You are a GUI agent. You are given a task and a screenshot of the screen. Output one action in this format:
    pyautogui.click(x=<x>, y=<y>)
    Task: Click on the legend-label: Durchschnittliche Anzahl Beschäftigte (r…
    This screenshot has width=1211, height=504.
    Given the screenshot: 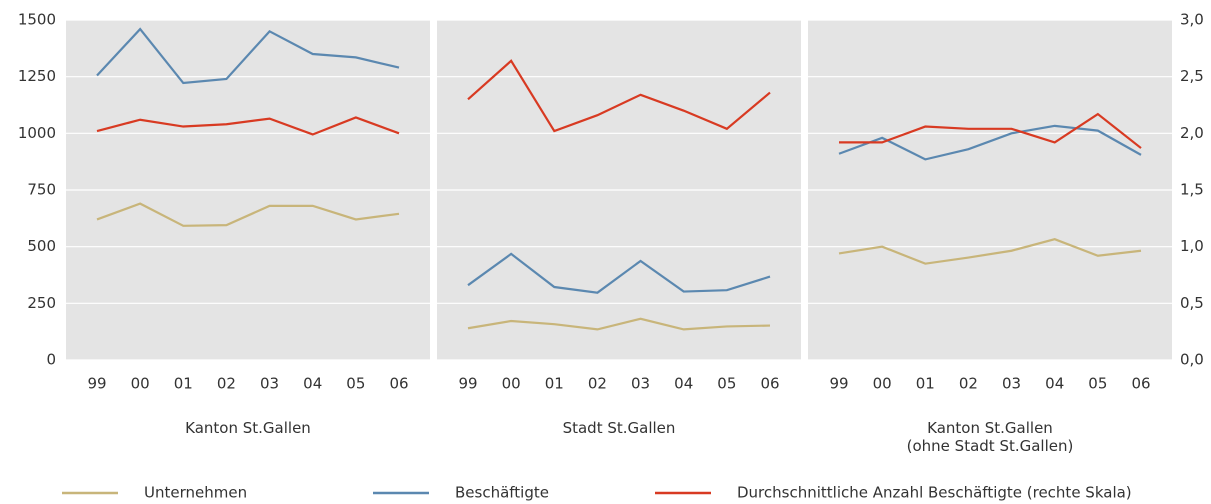 What is the action you would take?
    pyautogui.click(x=934, y=493)
    